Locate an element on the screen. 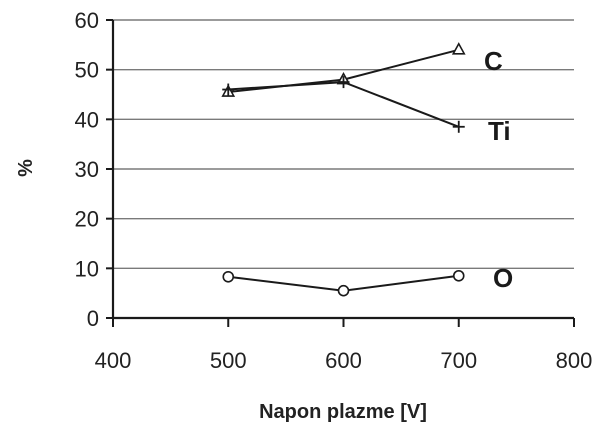  y-tick-label-40: 40 is located at coordinates (87, 119).